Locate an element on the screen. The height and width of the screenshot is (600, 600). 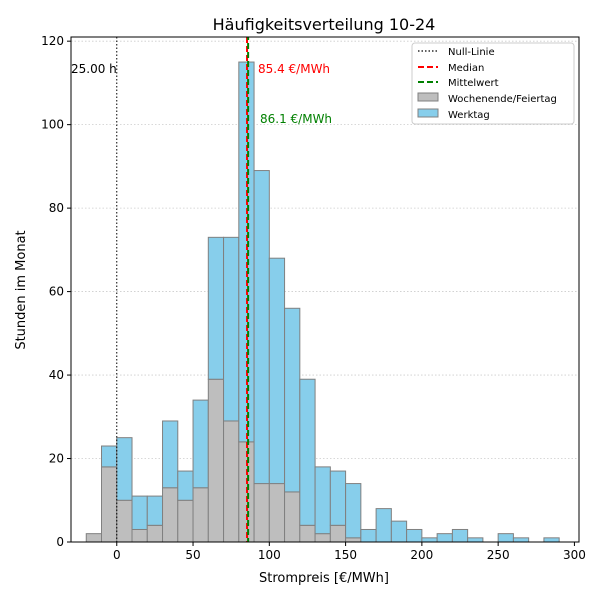
x-axis-ticks: 0 50 100 150 200 250 300 is located at coordinates (349, 552).